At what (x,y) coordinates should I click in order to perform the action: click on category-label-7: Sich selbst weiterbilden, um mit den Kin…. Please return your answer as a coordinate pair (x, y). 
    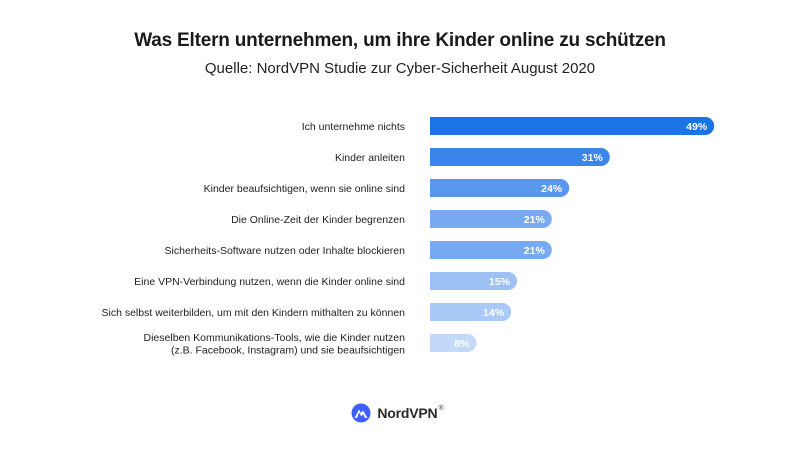
    Looking at the image, I should click on (254, 313).